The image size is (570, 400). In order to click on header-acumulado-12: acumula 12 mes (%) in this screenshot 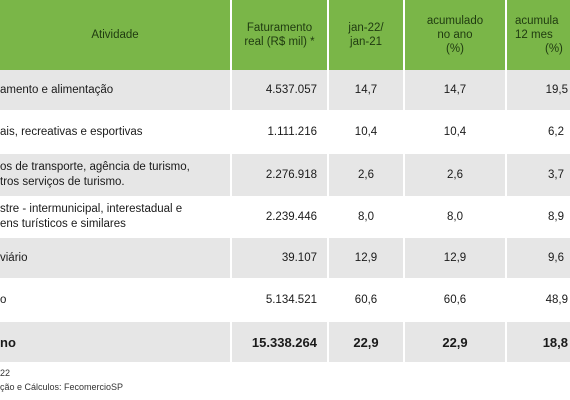, I will do `click(537, 35)`.